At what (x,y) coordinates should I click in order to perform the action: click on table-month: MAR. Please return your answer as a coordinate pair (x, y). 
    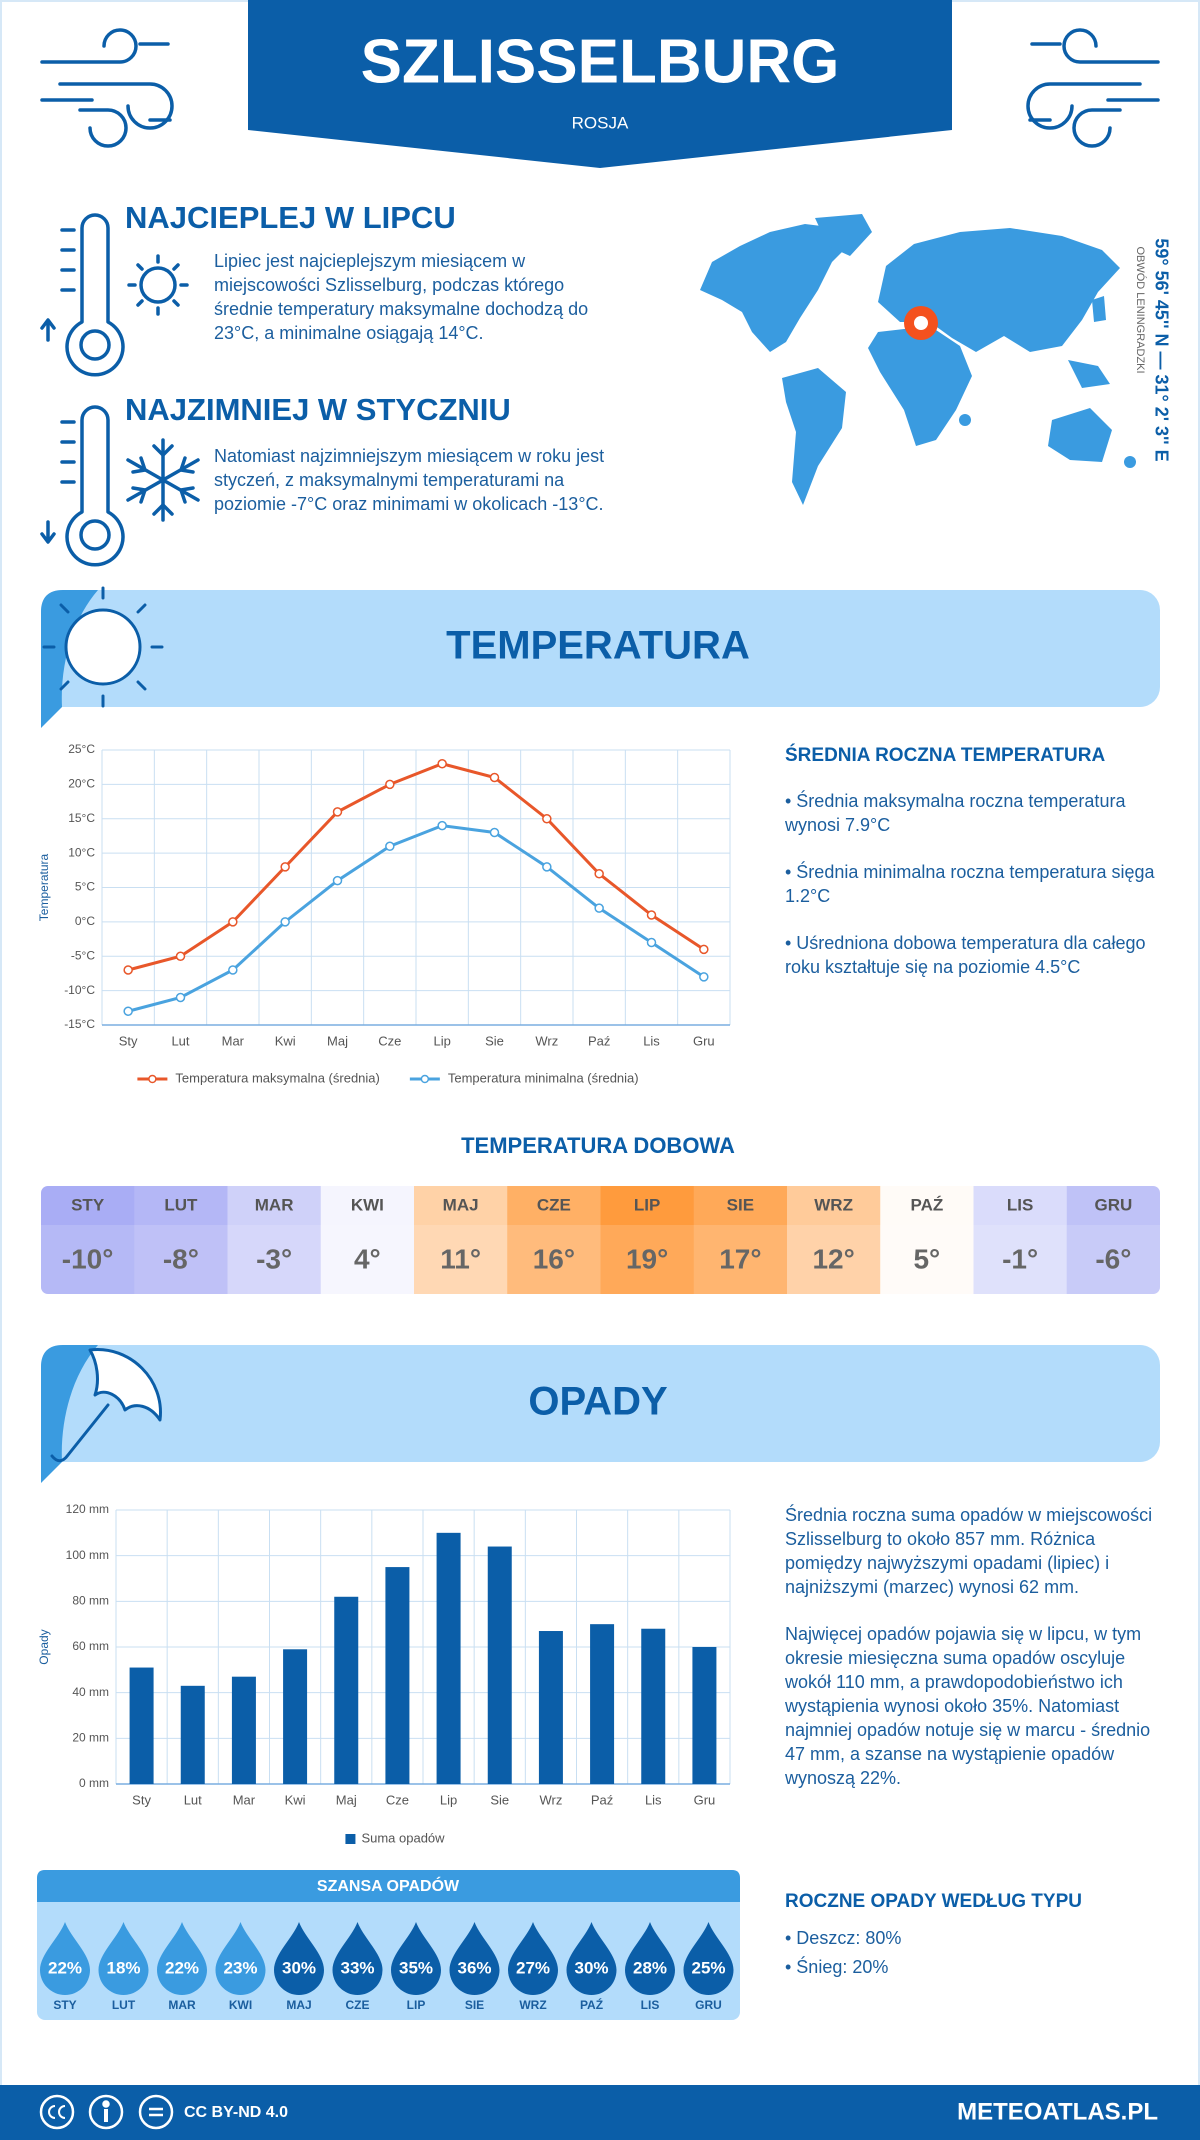
    Looking at the image, I should click on (274, 1204).